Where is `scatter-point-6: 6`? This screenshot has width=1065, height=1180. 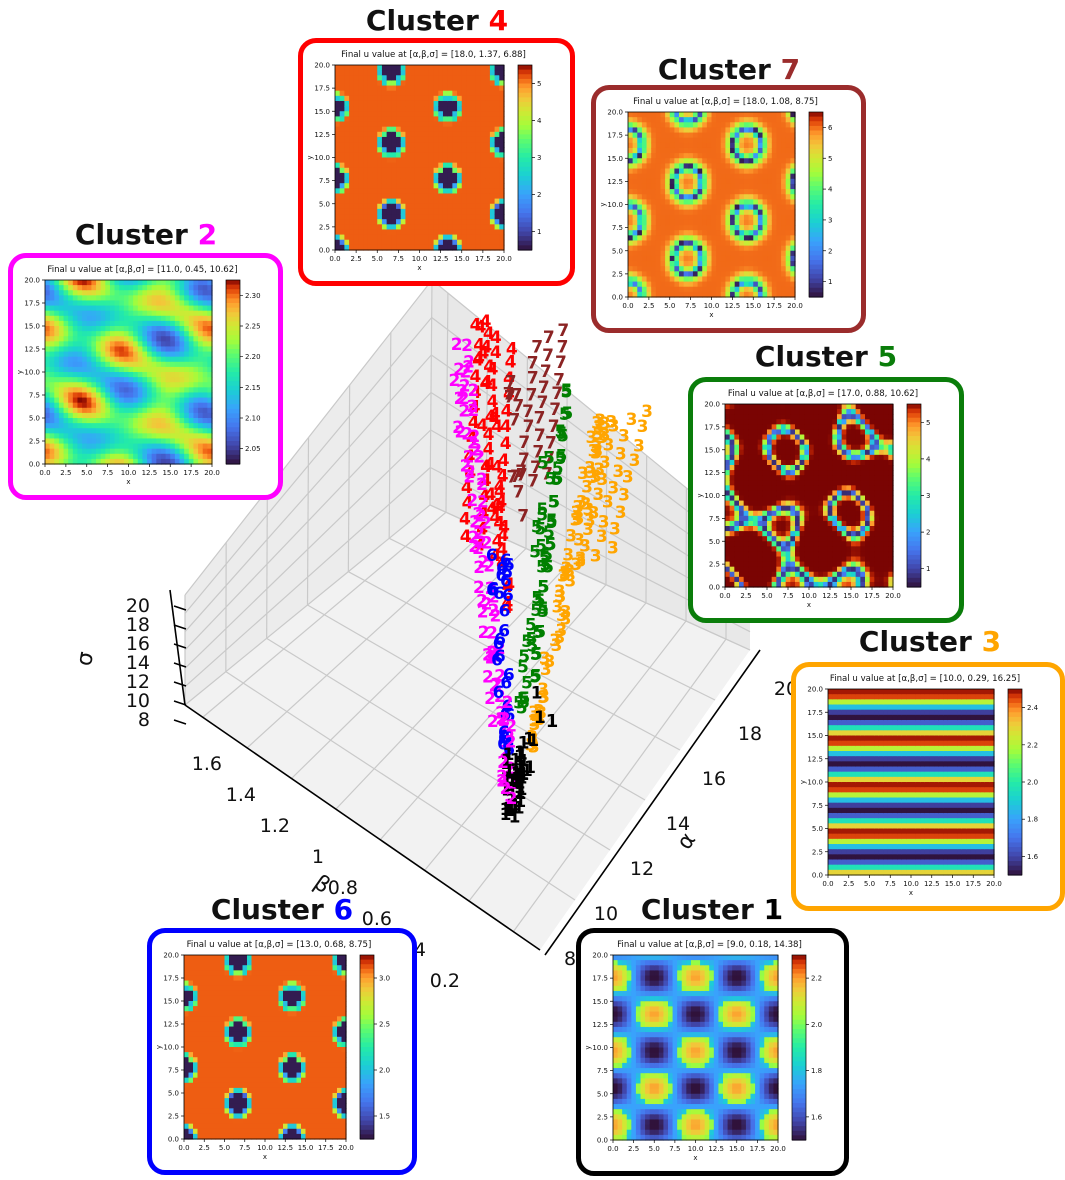
scatter-point-6: 6 is located at coordinates (497, 661).